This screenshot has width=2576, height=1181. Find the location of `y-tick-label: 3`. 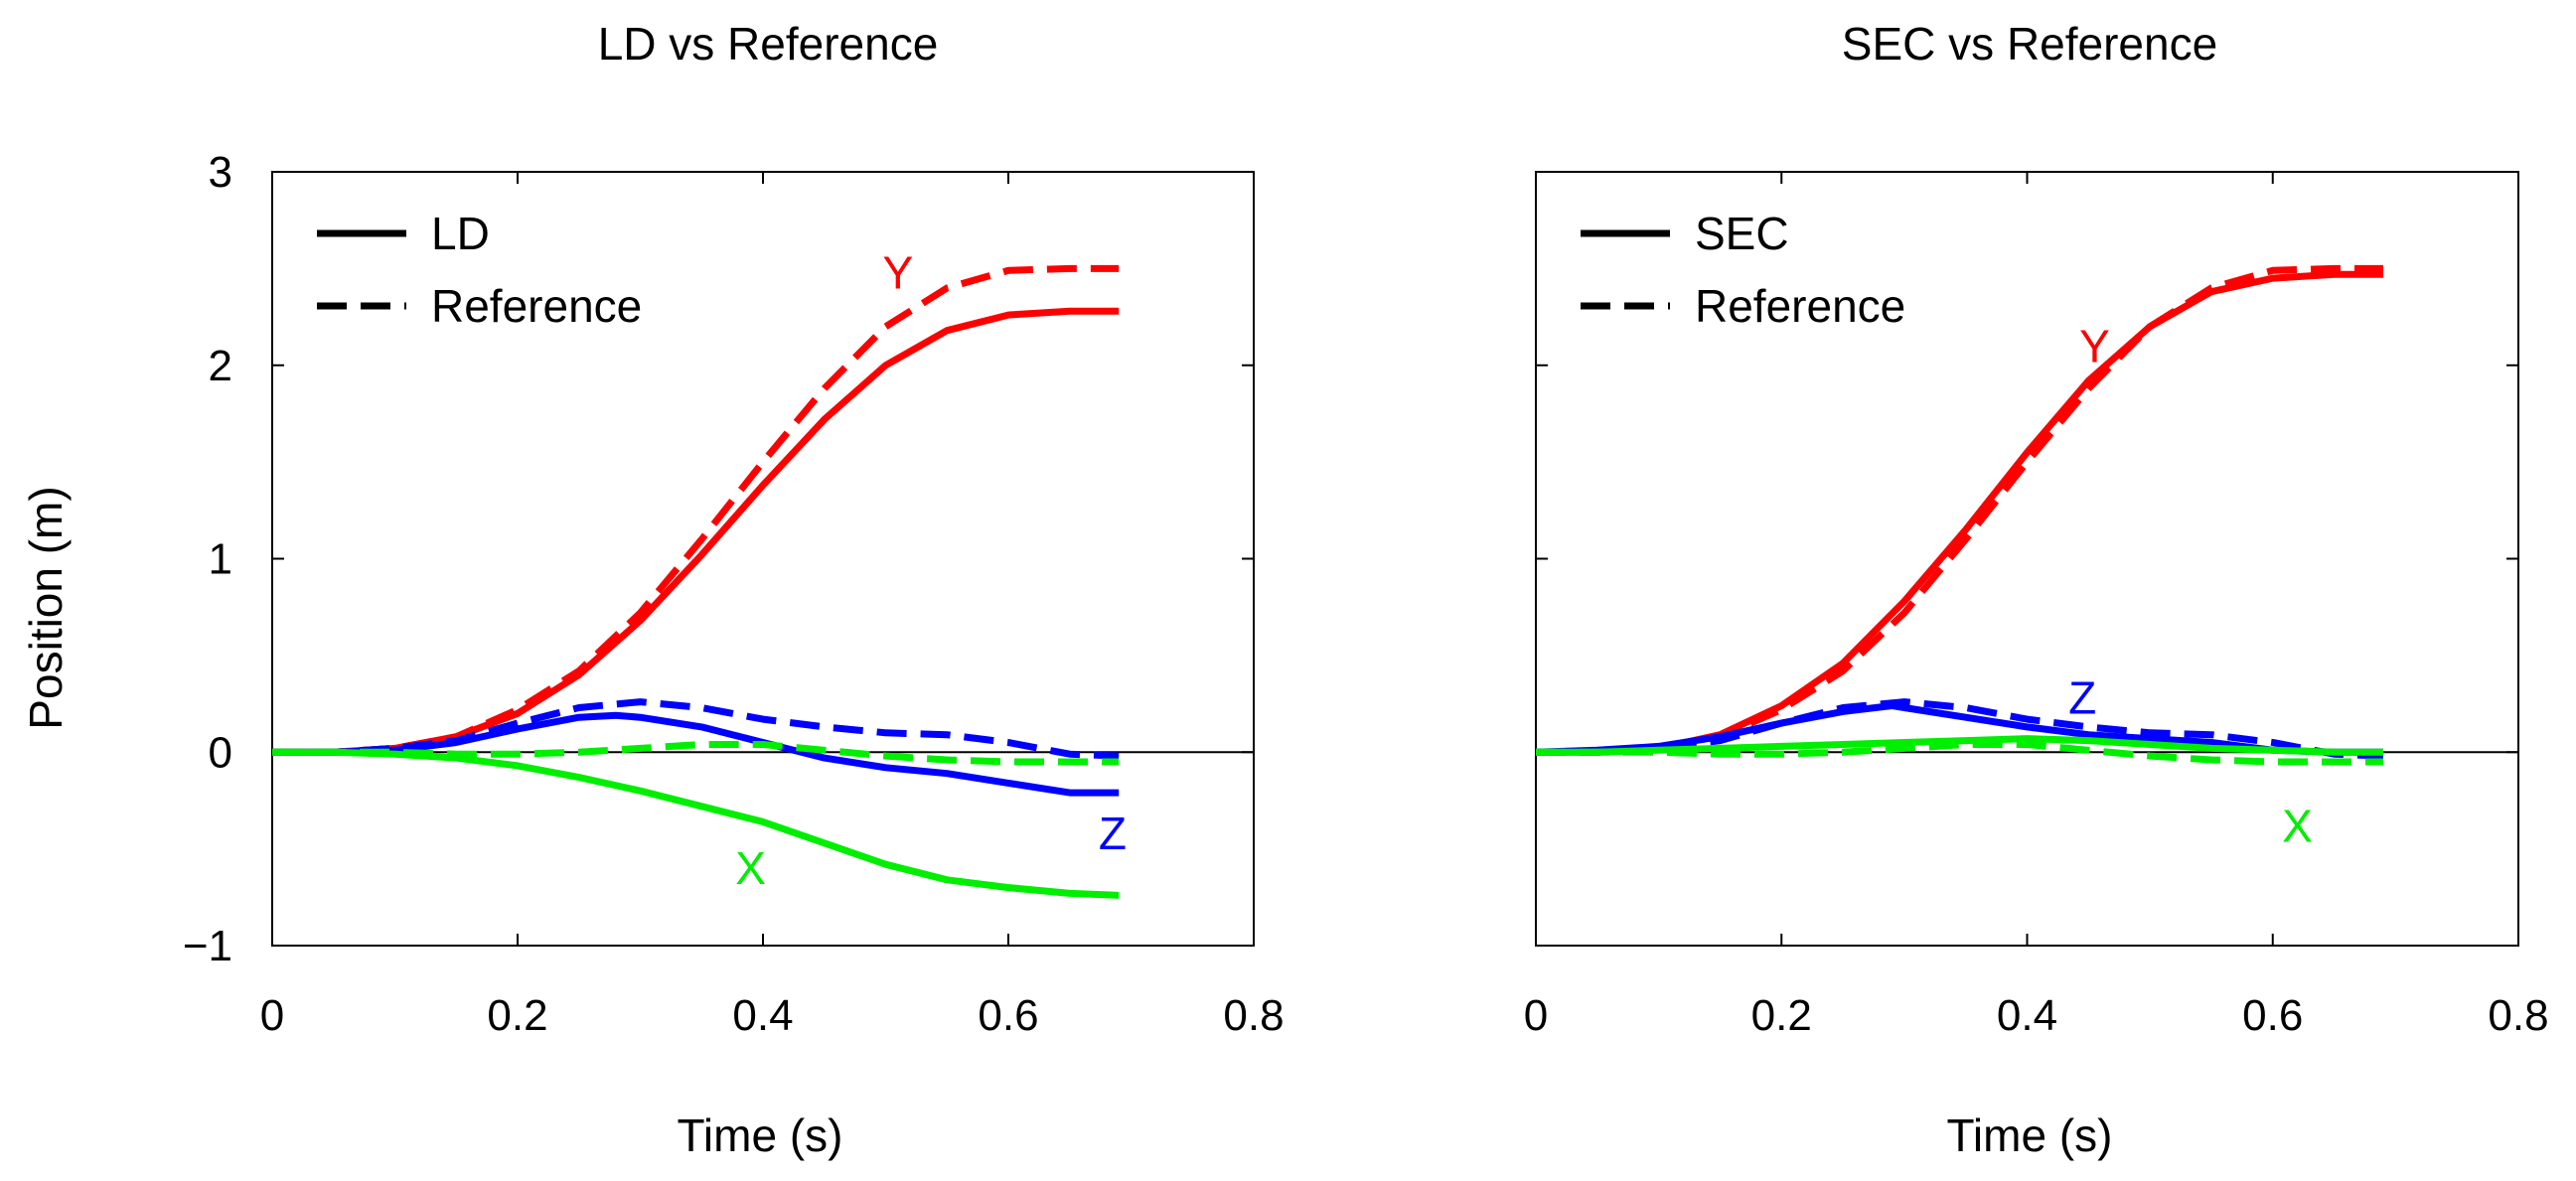

y-tick-label: 3 is located at coordinates (220, 172).